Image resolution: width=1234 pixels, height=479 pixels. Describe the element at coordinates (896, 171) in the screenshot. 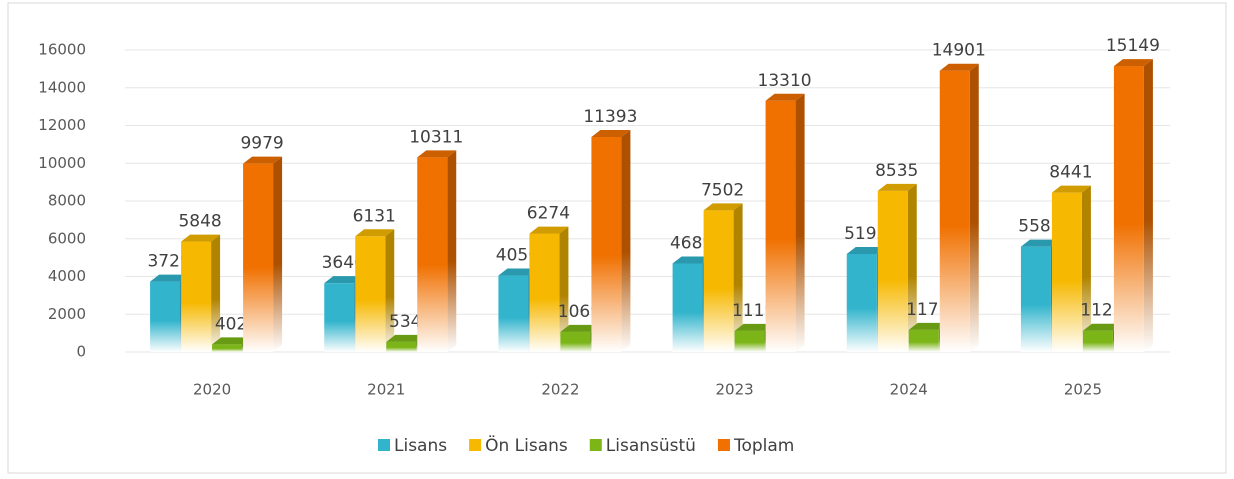

I see `value-label: 8535` at that location.